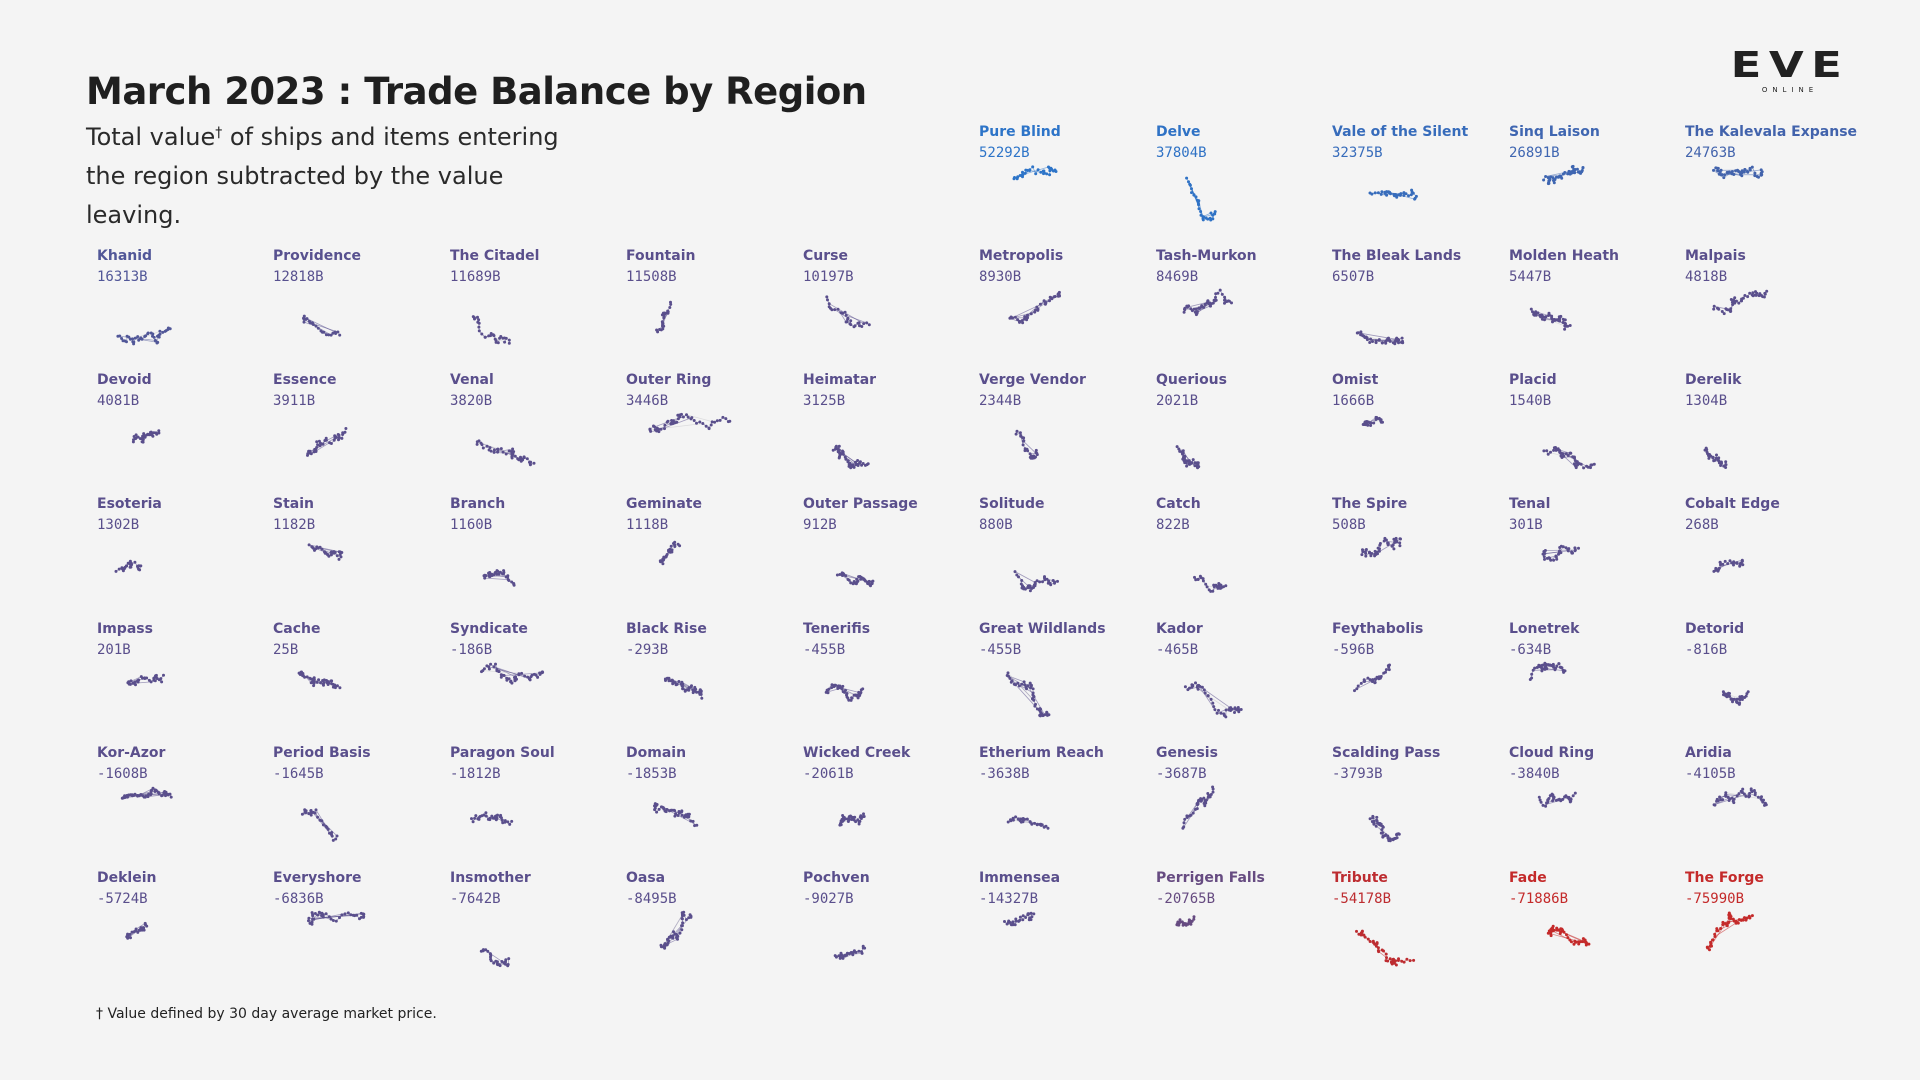 This screenshot has height=1080, width=1920. Describe the element at coordinates (890, 307) in the screenshot. I see `region-cell-curse: Curse 10197B` at that location.